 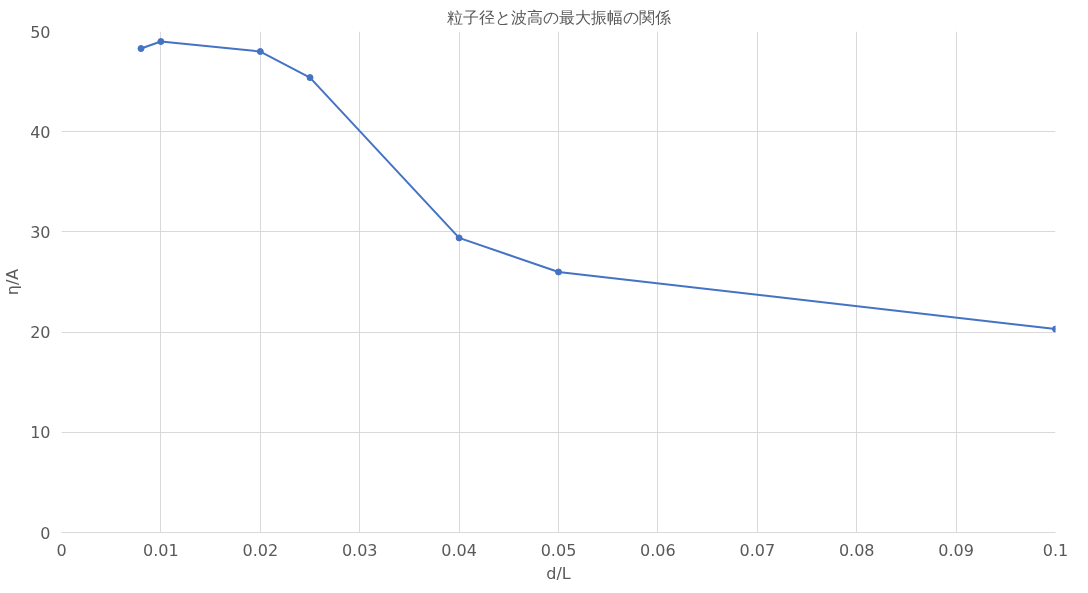 I want to click on y-tick-label: 40, so click(x=40, y=132).